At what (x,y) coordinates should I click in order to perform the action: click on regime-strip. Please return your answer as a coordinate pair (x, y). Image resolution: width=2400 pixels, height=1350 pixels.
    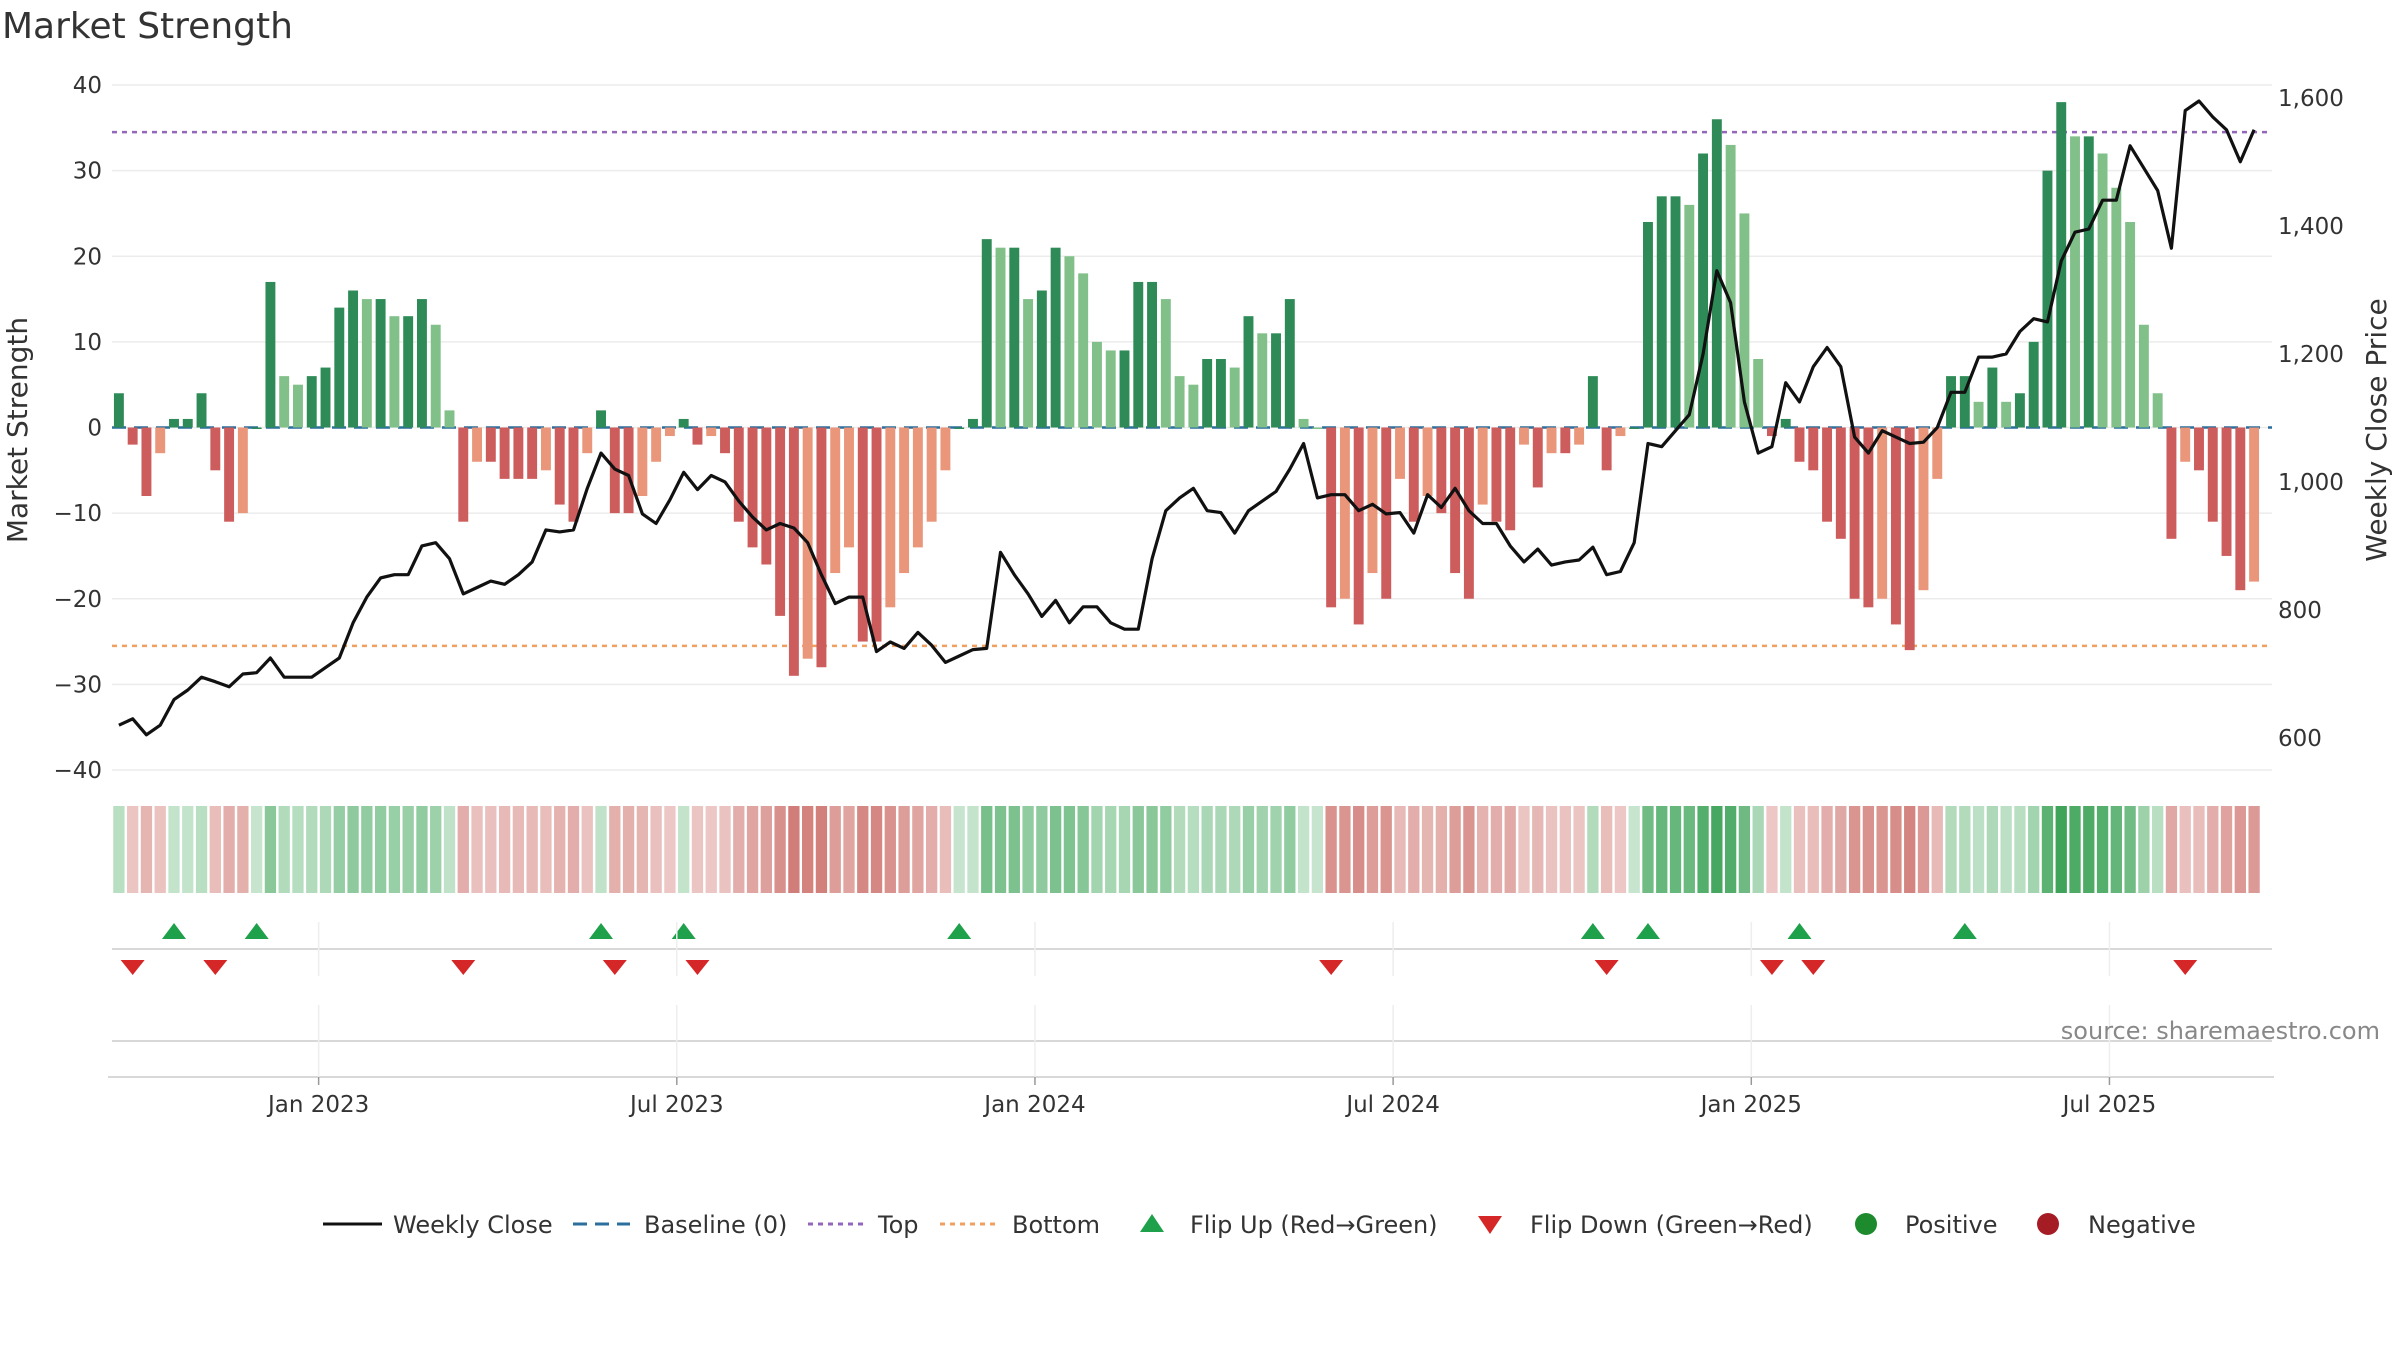
    Looking at the image, I should click on (1186, 849).